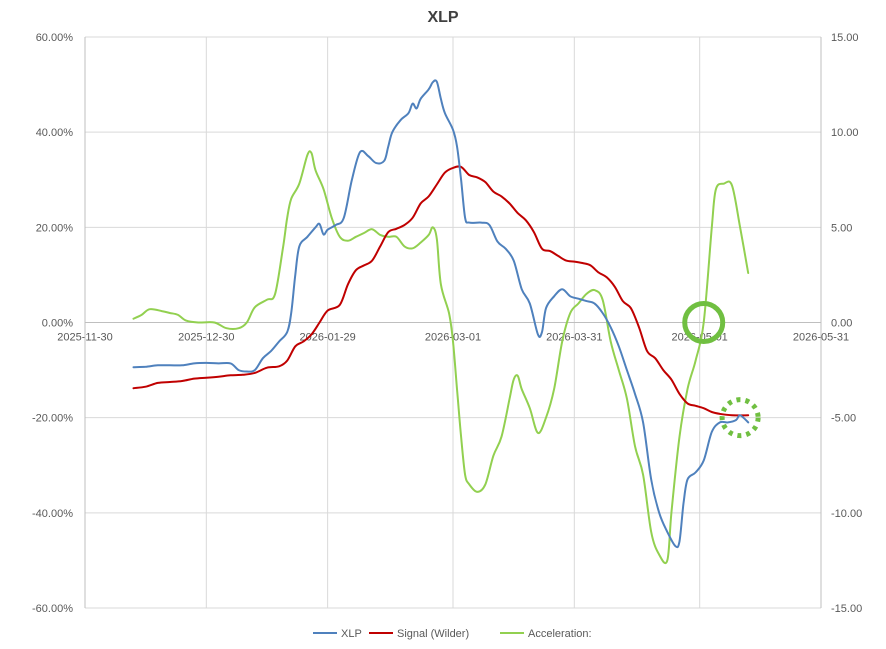 The image size is (886, 649). Describe the element at coordinates (351, 634) in the screenshot. I see `legend-label: XLP` at that location.